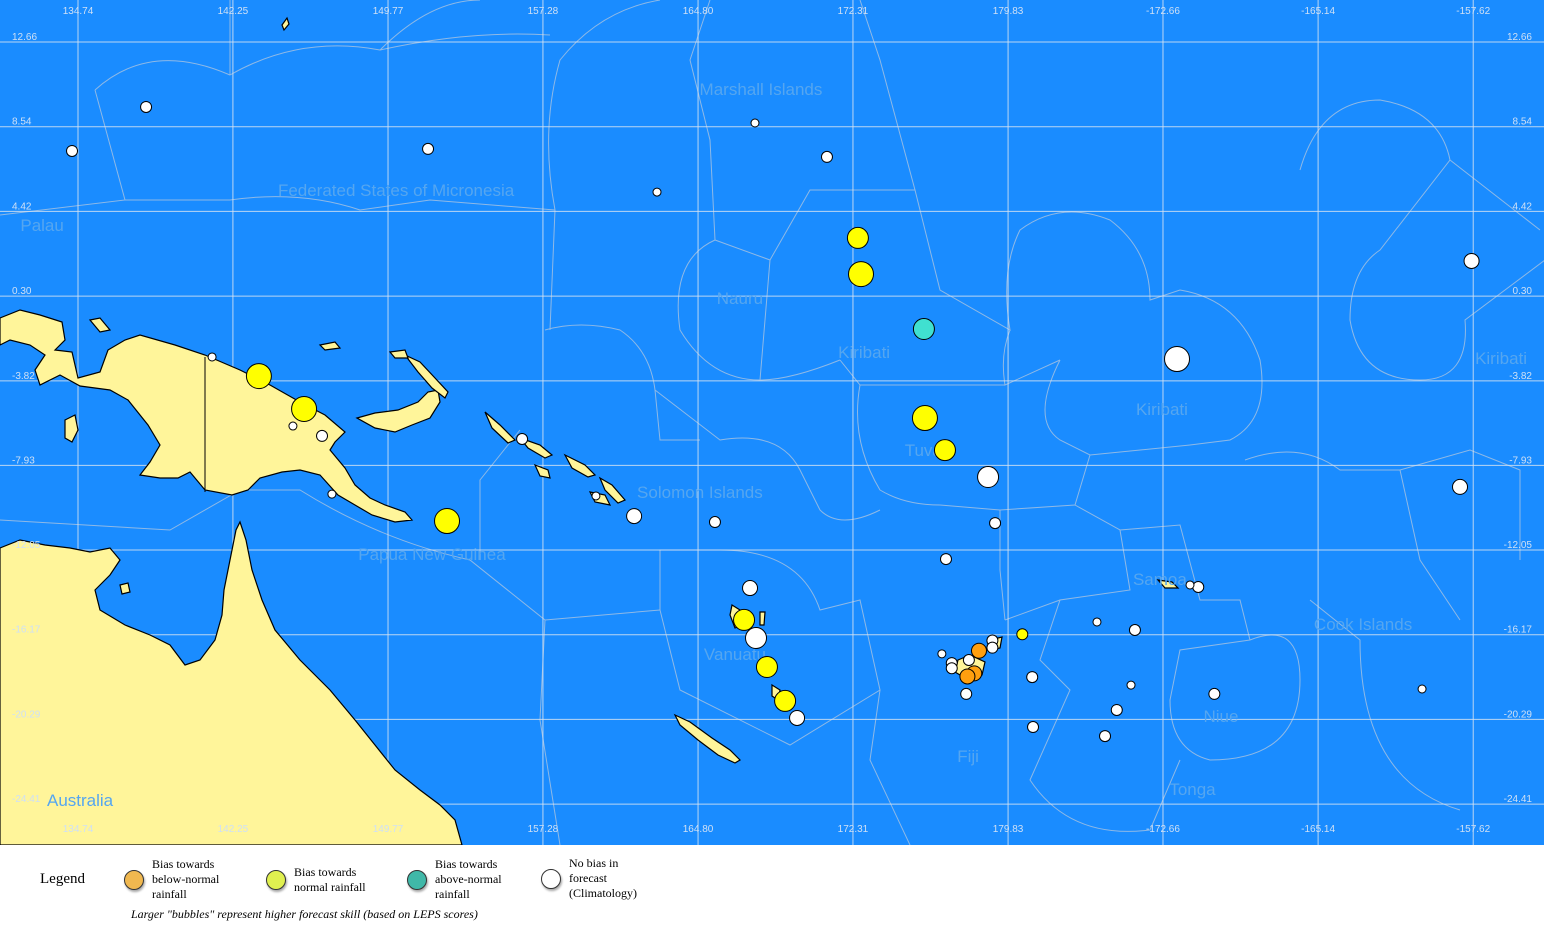 The width and height of the screenshot is (1544, 928). Describe the element at coordinates (1473, 829) in the screenshot. I see `lon-tick-label-bottom: -157.62` at that location.